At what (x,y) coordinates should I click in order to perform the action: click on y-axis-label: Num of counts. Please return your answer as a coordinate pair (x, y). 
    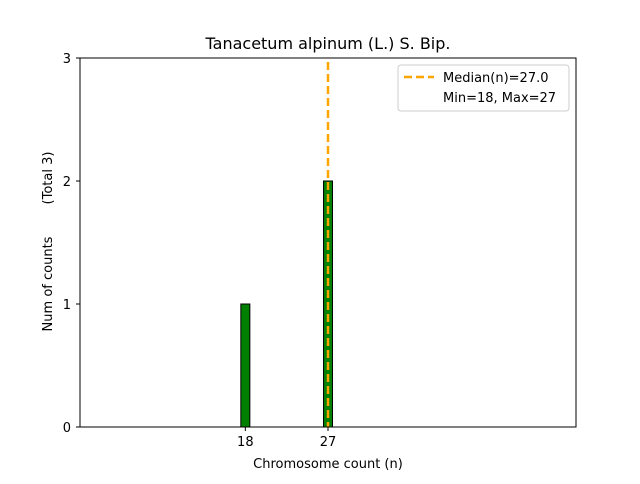
    Looking at the image, I should click on (48, 283).